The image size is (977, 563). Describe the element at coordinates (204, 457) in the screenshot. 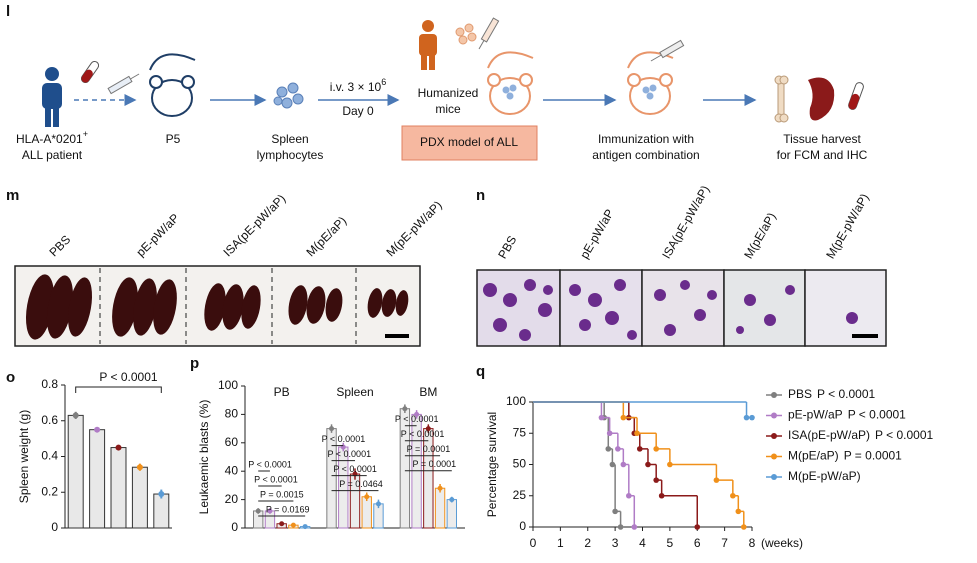

I see `y-axis-label: Leukaemic blasts (%)` at that location.